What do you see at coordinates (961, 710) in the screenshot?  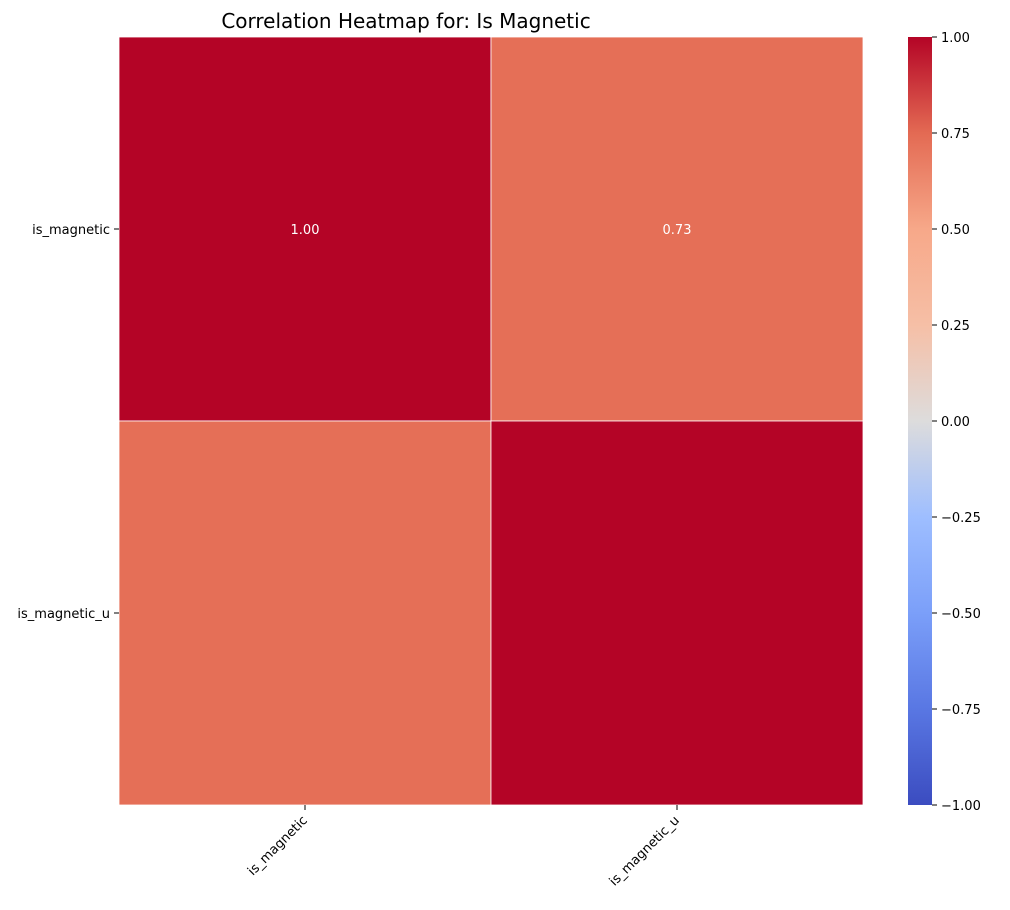 I see `colorbar-tick-label-7: −0.75` at bounding box center [961, 710].